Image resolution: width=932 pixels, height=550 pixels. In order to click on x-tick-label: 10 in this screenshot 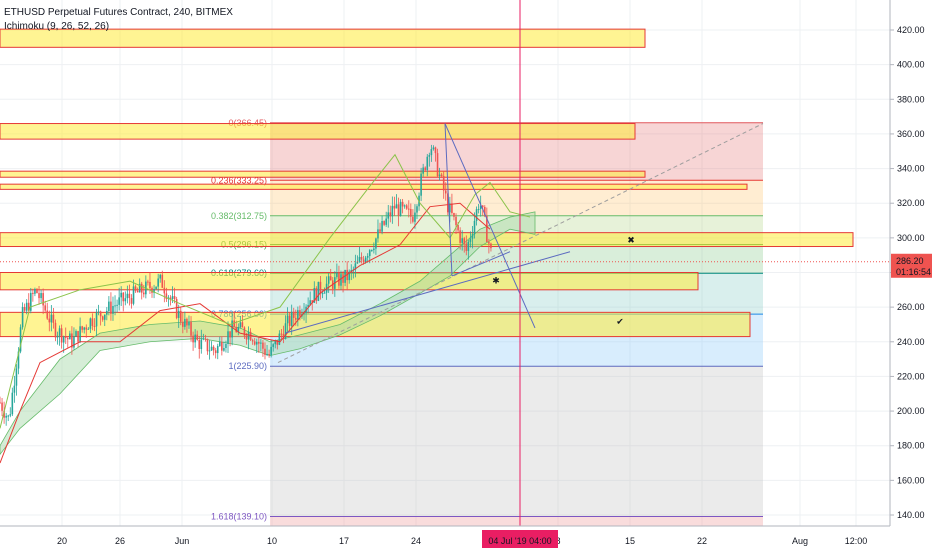, I will do `click(272, 541)`.